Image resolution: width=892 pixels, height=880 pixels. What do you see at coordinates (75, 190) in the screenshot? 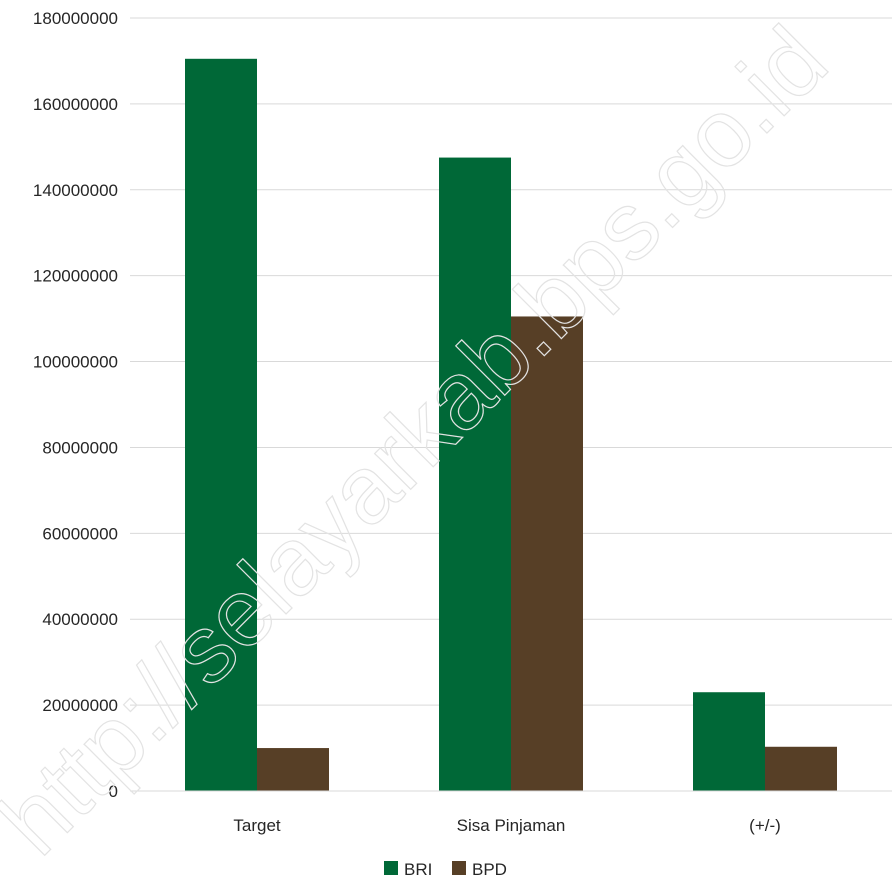
I see `y-tick-label: 140000000` at bounding box center [75, 190].